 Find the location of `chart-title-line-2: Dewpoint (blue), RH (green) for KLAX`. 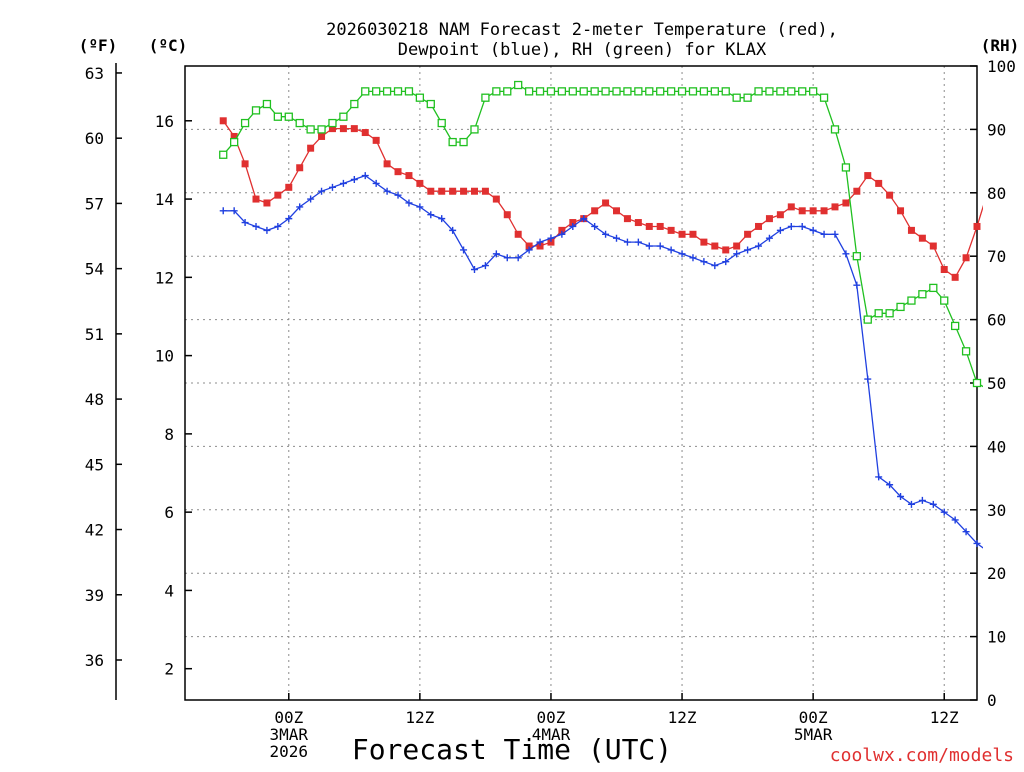

chart-title-line-2: Dewpoint (blue), RH (green) for KLAX is located at coordinates (582, 50).